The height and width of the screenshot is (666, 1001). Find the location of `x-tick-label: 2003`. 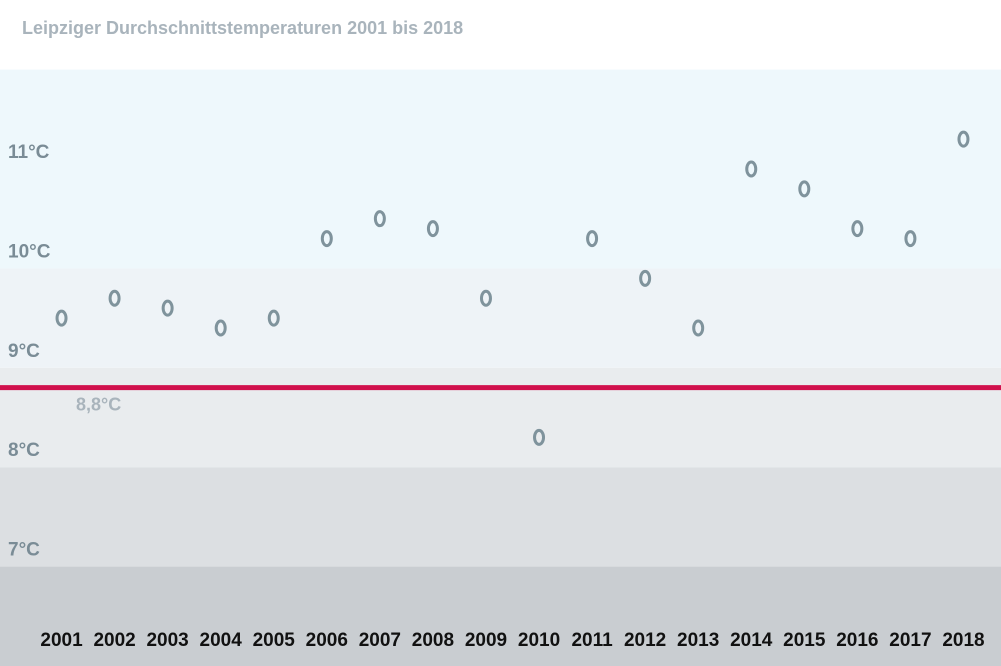

x-tick-label: 2003 is located at coordinates (167, 640).